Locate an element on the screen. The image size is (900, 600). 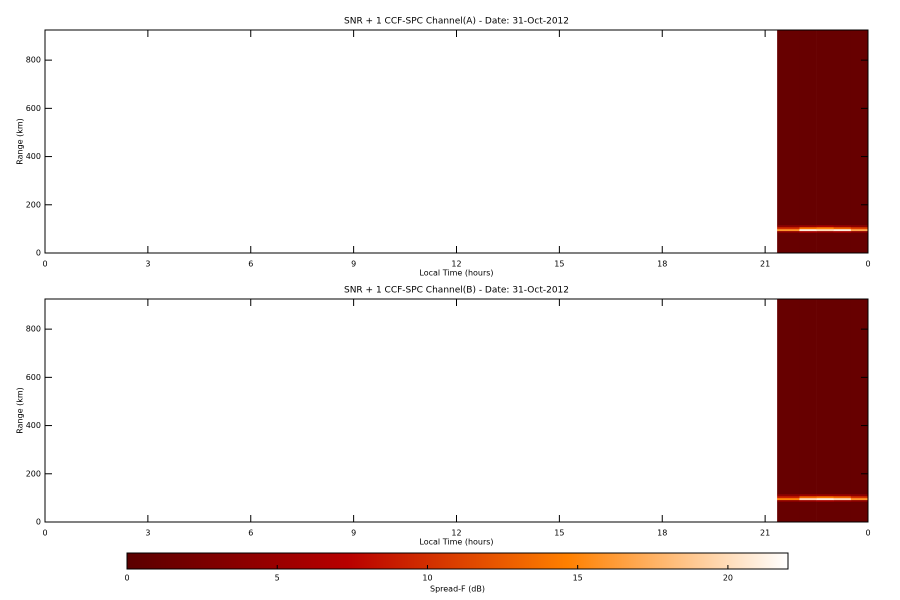
colorbar-tick-label: 20 is located at coordinates (728, 578).